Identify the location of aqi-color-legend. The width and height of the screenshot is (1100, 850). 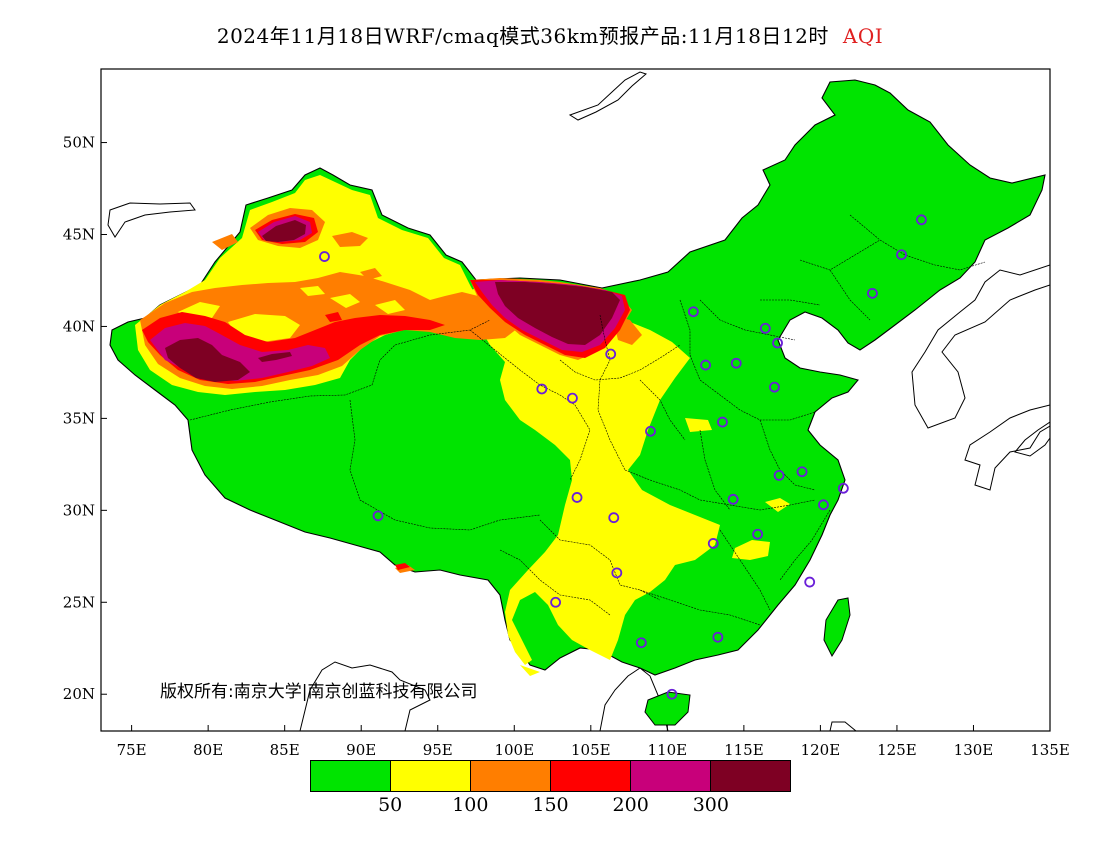
(550, 776).